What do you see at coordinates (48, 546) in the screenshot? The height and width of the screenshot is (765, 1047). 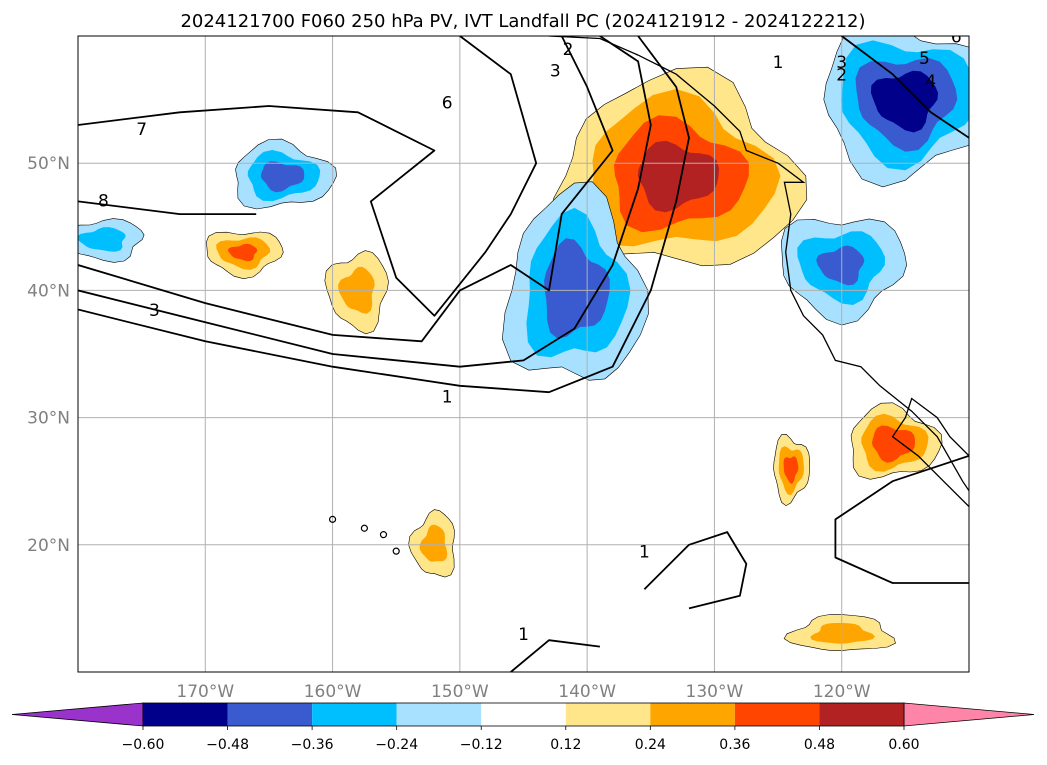 I see `lat-tick-label: 20°N` at bounding box center [48, 546].